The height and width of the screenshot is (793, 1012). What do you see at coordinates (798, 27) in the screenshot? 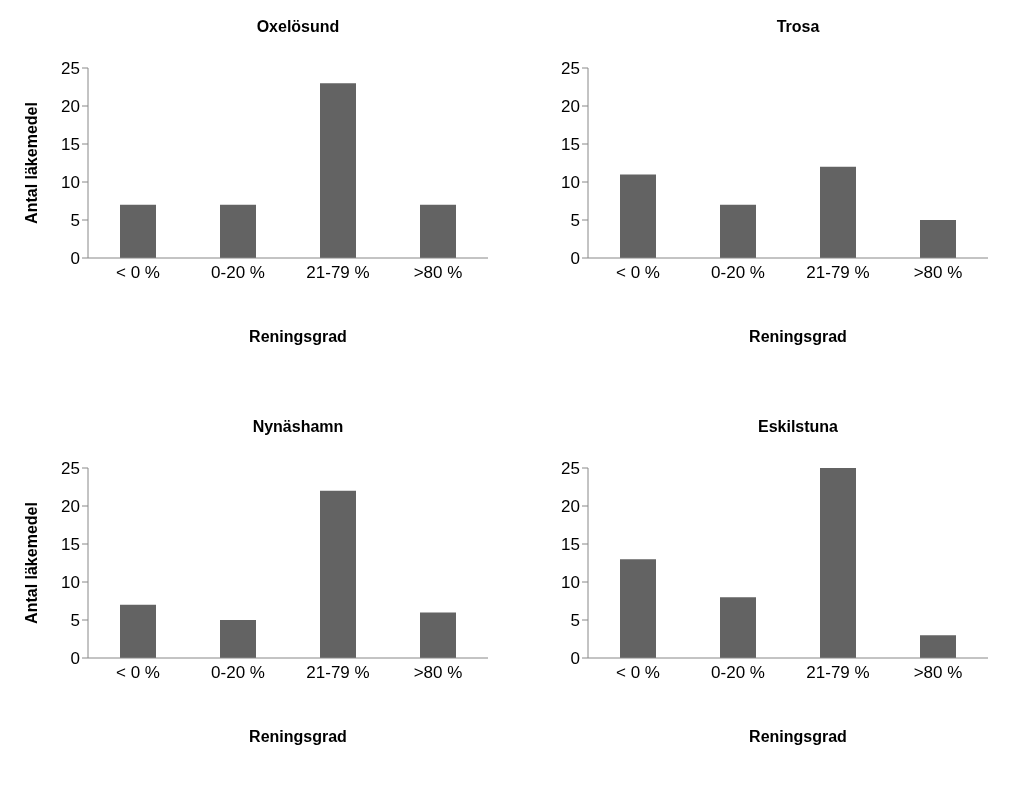
I see `chart-title: Trosa` at bounding box center [798, 27].